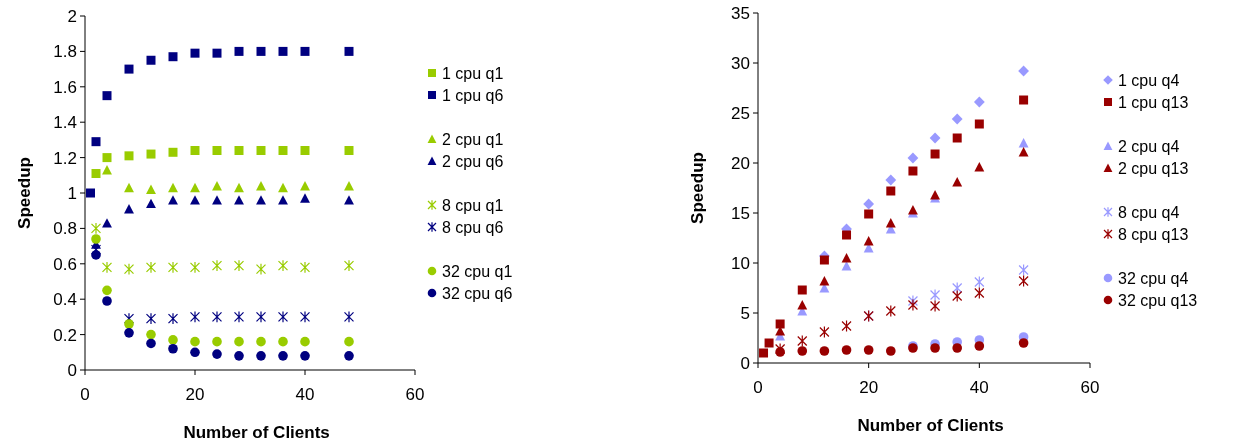 The image size is (1239, 446). I want to click on y-tick-label: 0.8, so click(65, 229).